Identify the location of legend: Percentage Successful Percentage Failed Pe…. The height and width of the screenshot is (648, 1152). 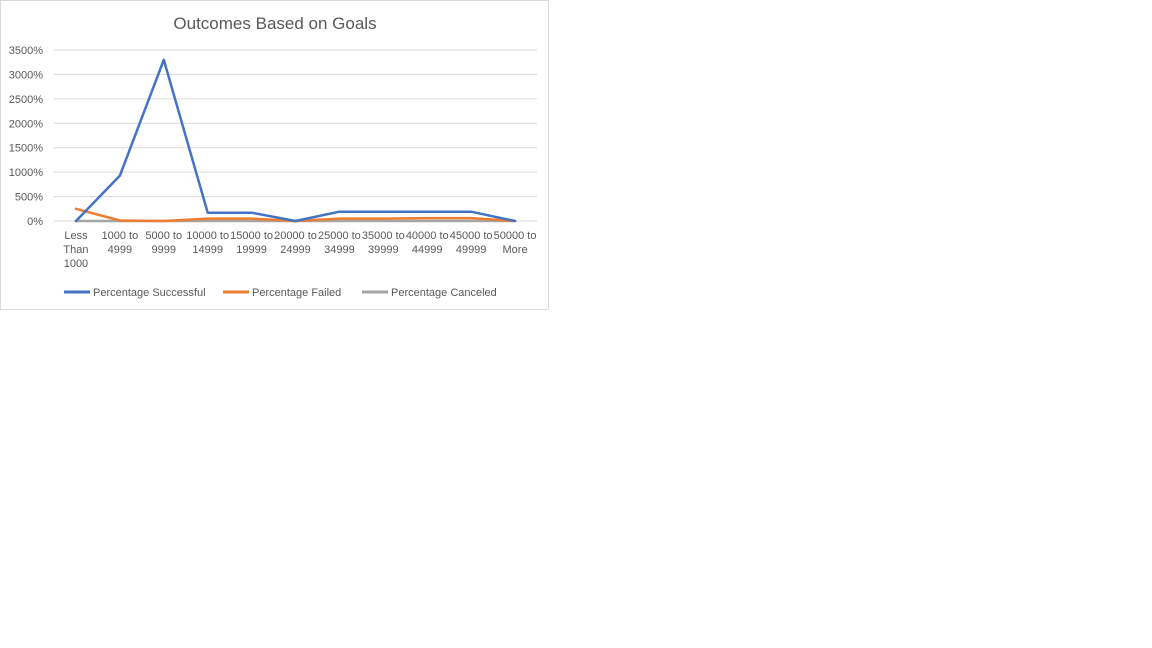
(280, 293).